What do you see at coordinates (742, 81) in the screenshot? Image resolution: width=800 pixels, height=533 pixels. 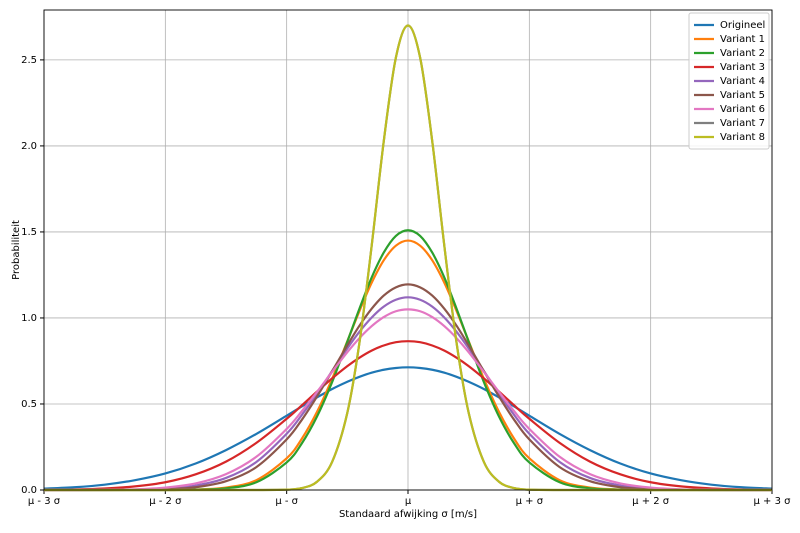 I see `legend-label: Variant 4` at bounding box center [742, 81].